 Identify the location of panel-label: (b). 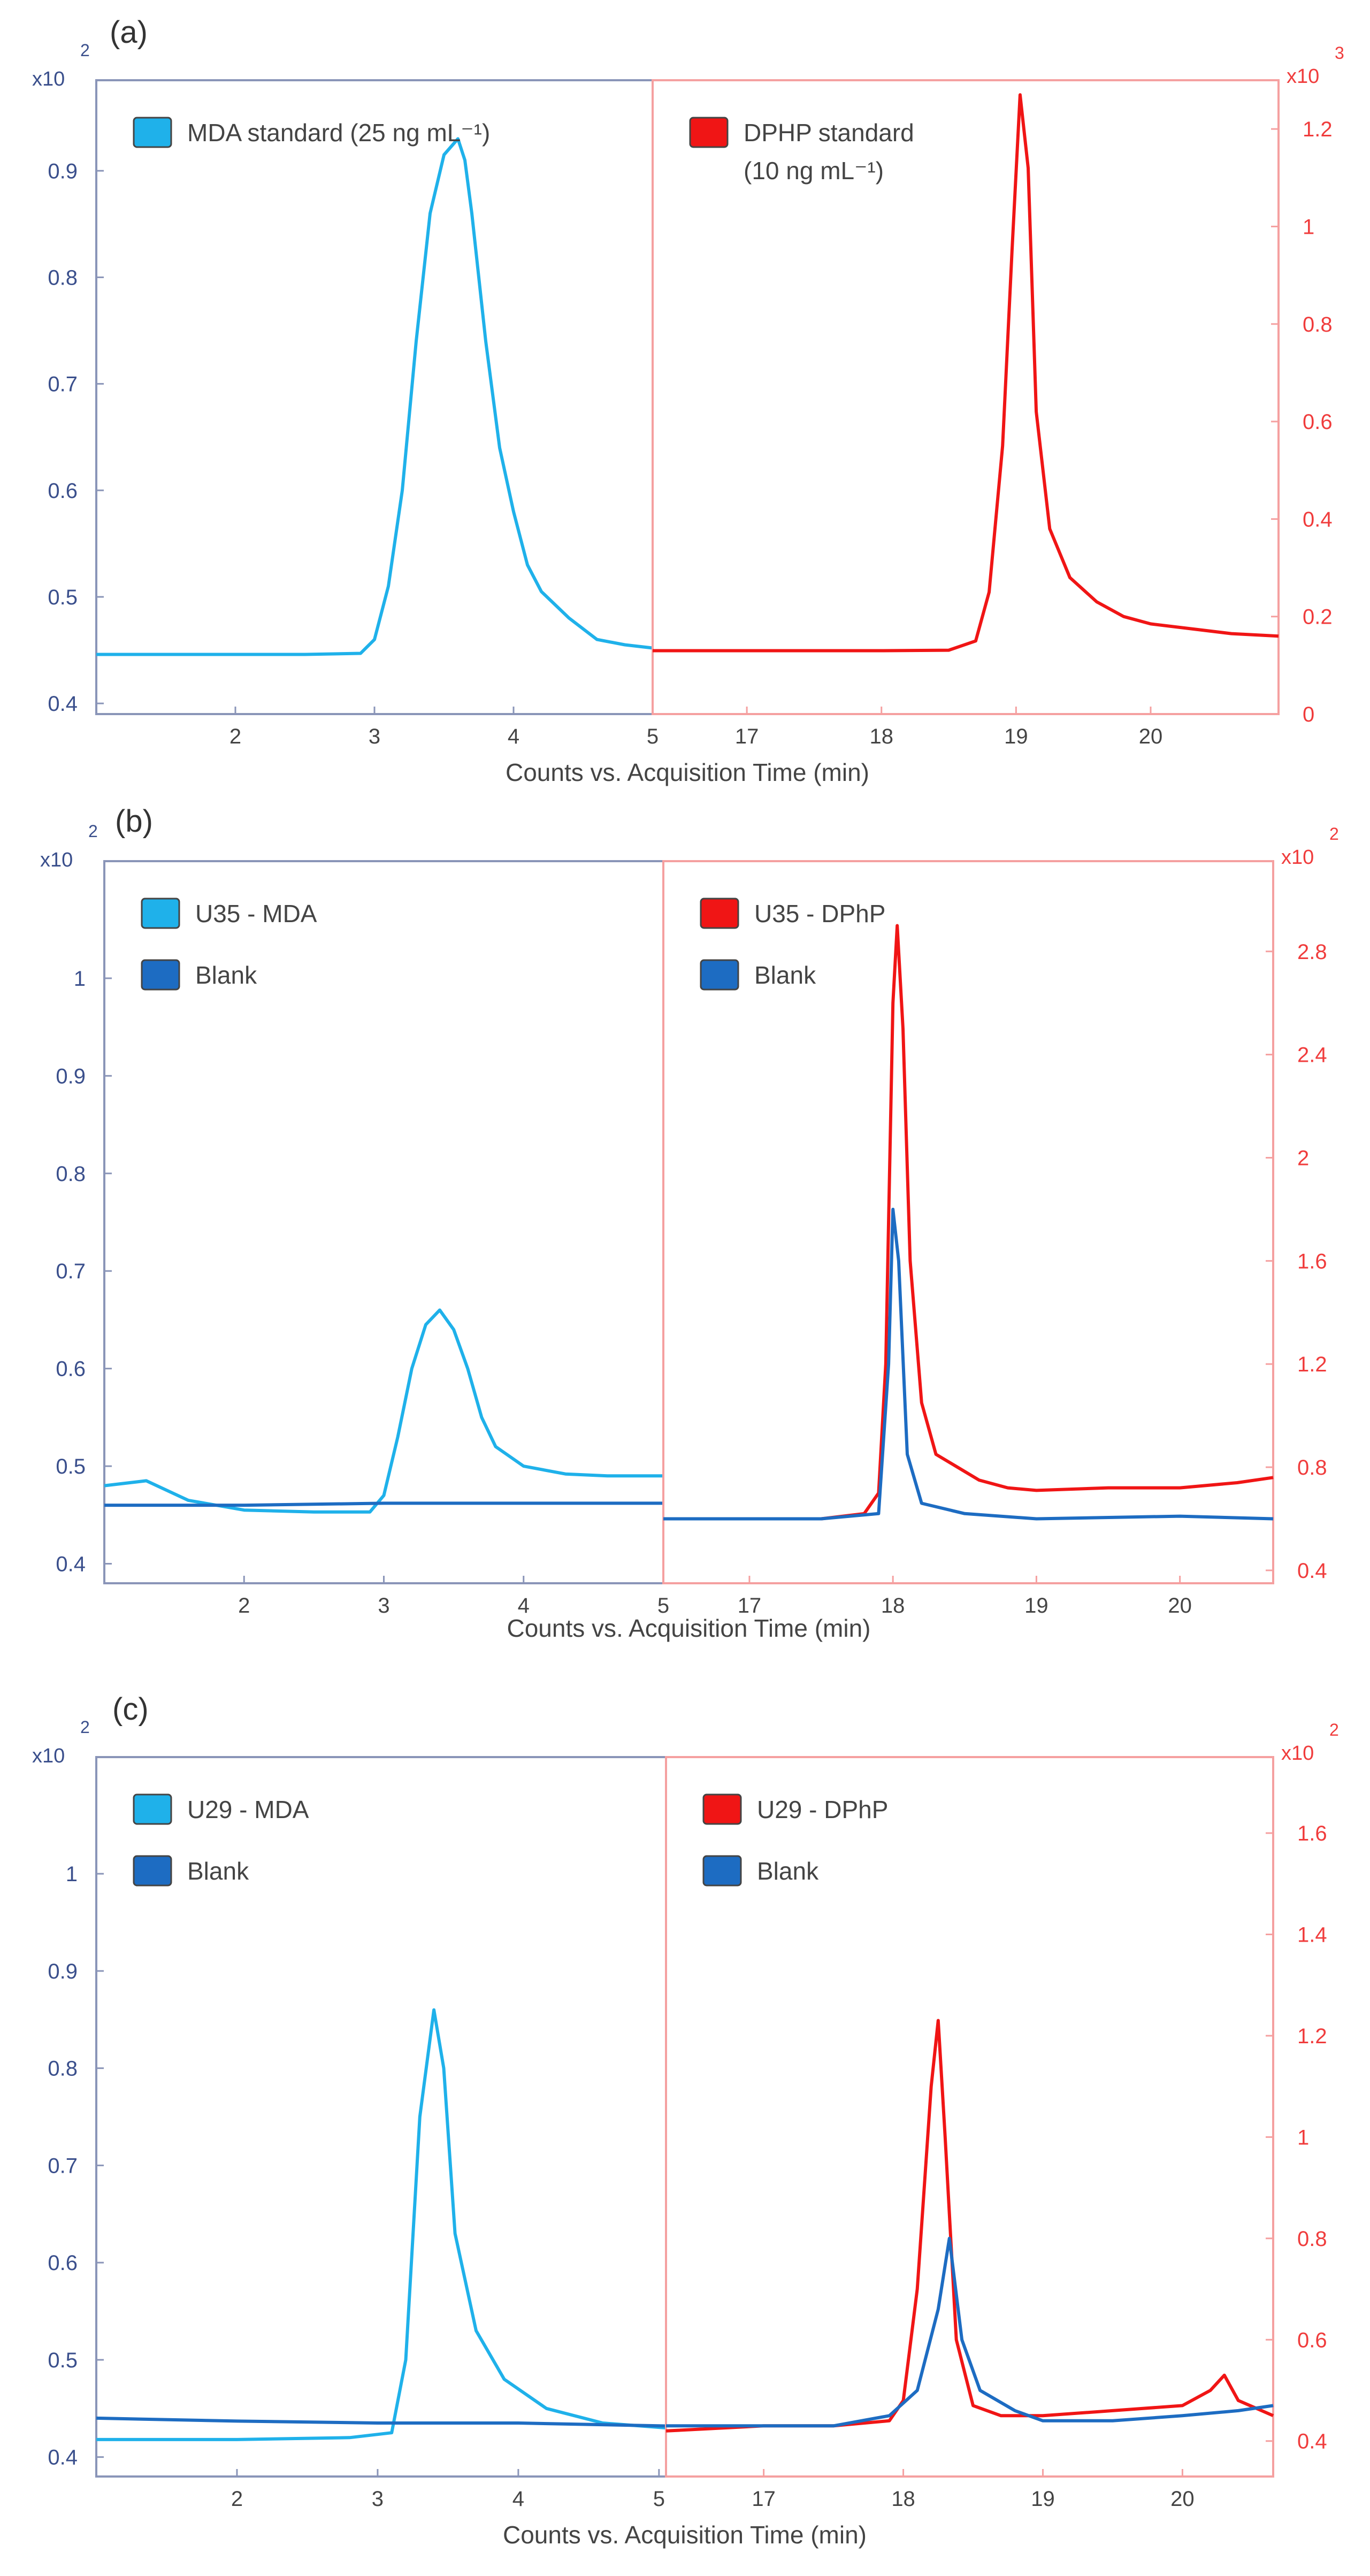
(134, 821).